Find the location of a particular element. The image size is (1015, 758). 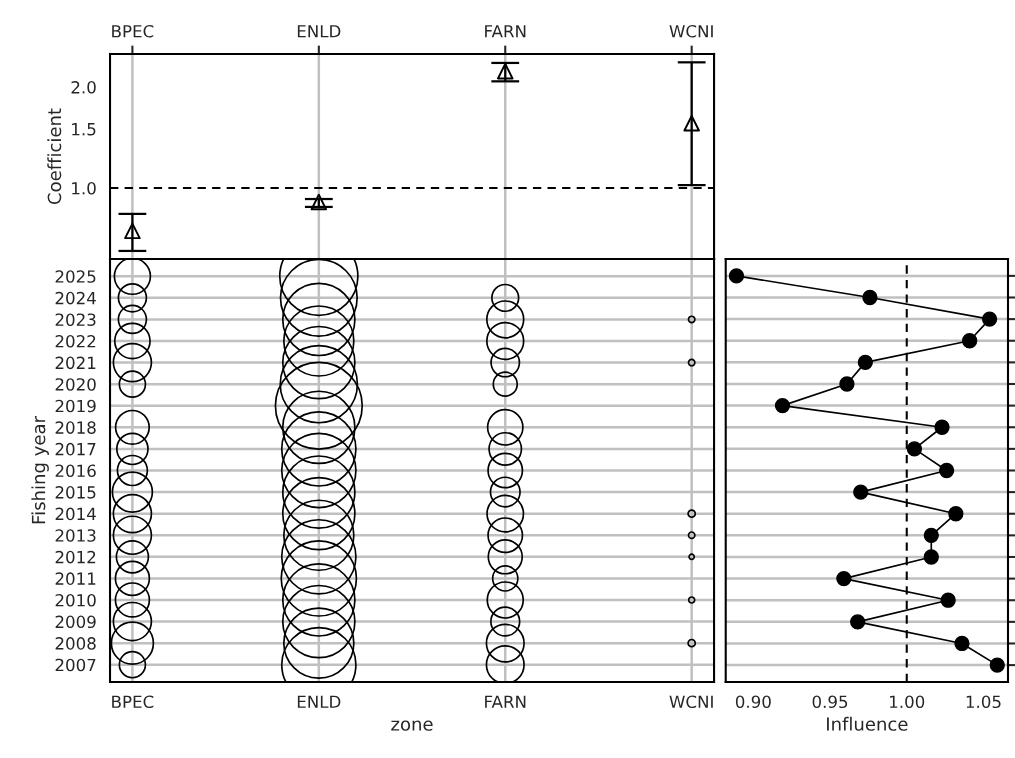

y-tick-label: 2009 is located at coordinates (75, 622).